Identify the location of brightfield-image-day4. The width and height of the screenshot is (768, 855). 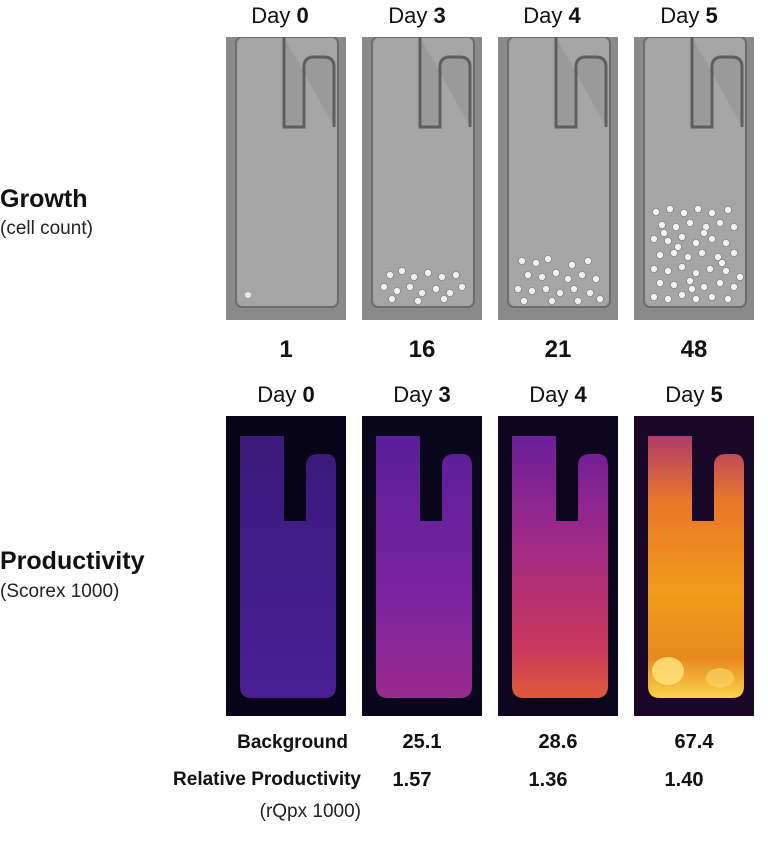
(558, 178).